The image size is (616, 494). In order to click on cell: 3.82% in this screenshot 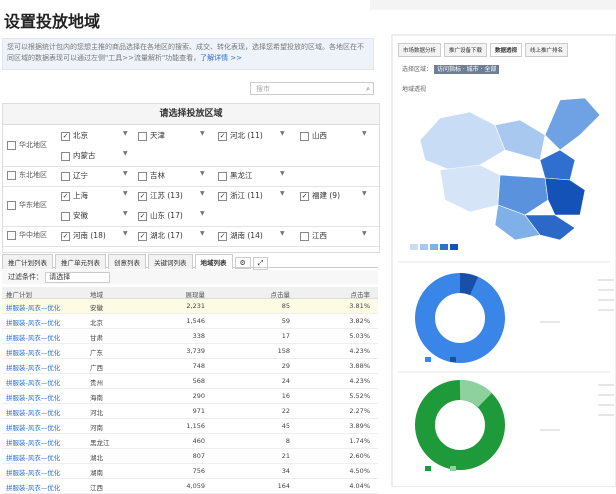, I will do `click(359, 321)`.